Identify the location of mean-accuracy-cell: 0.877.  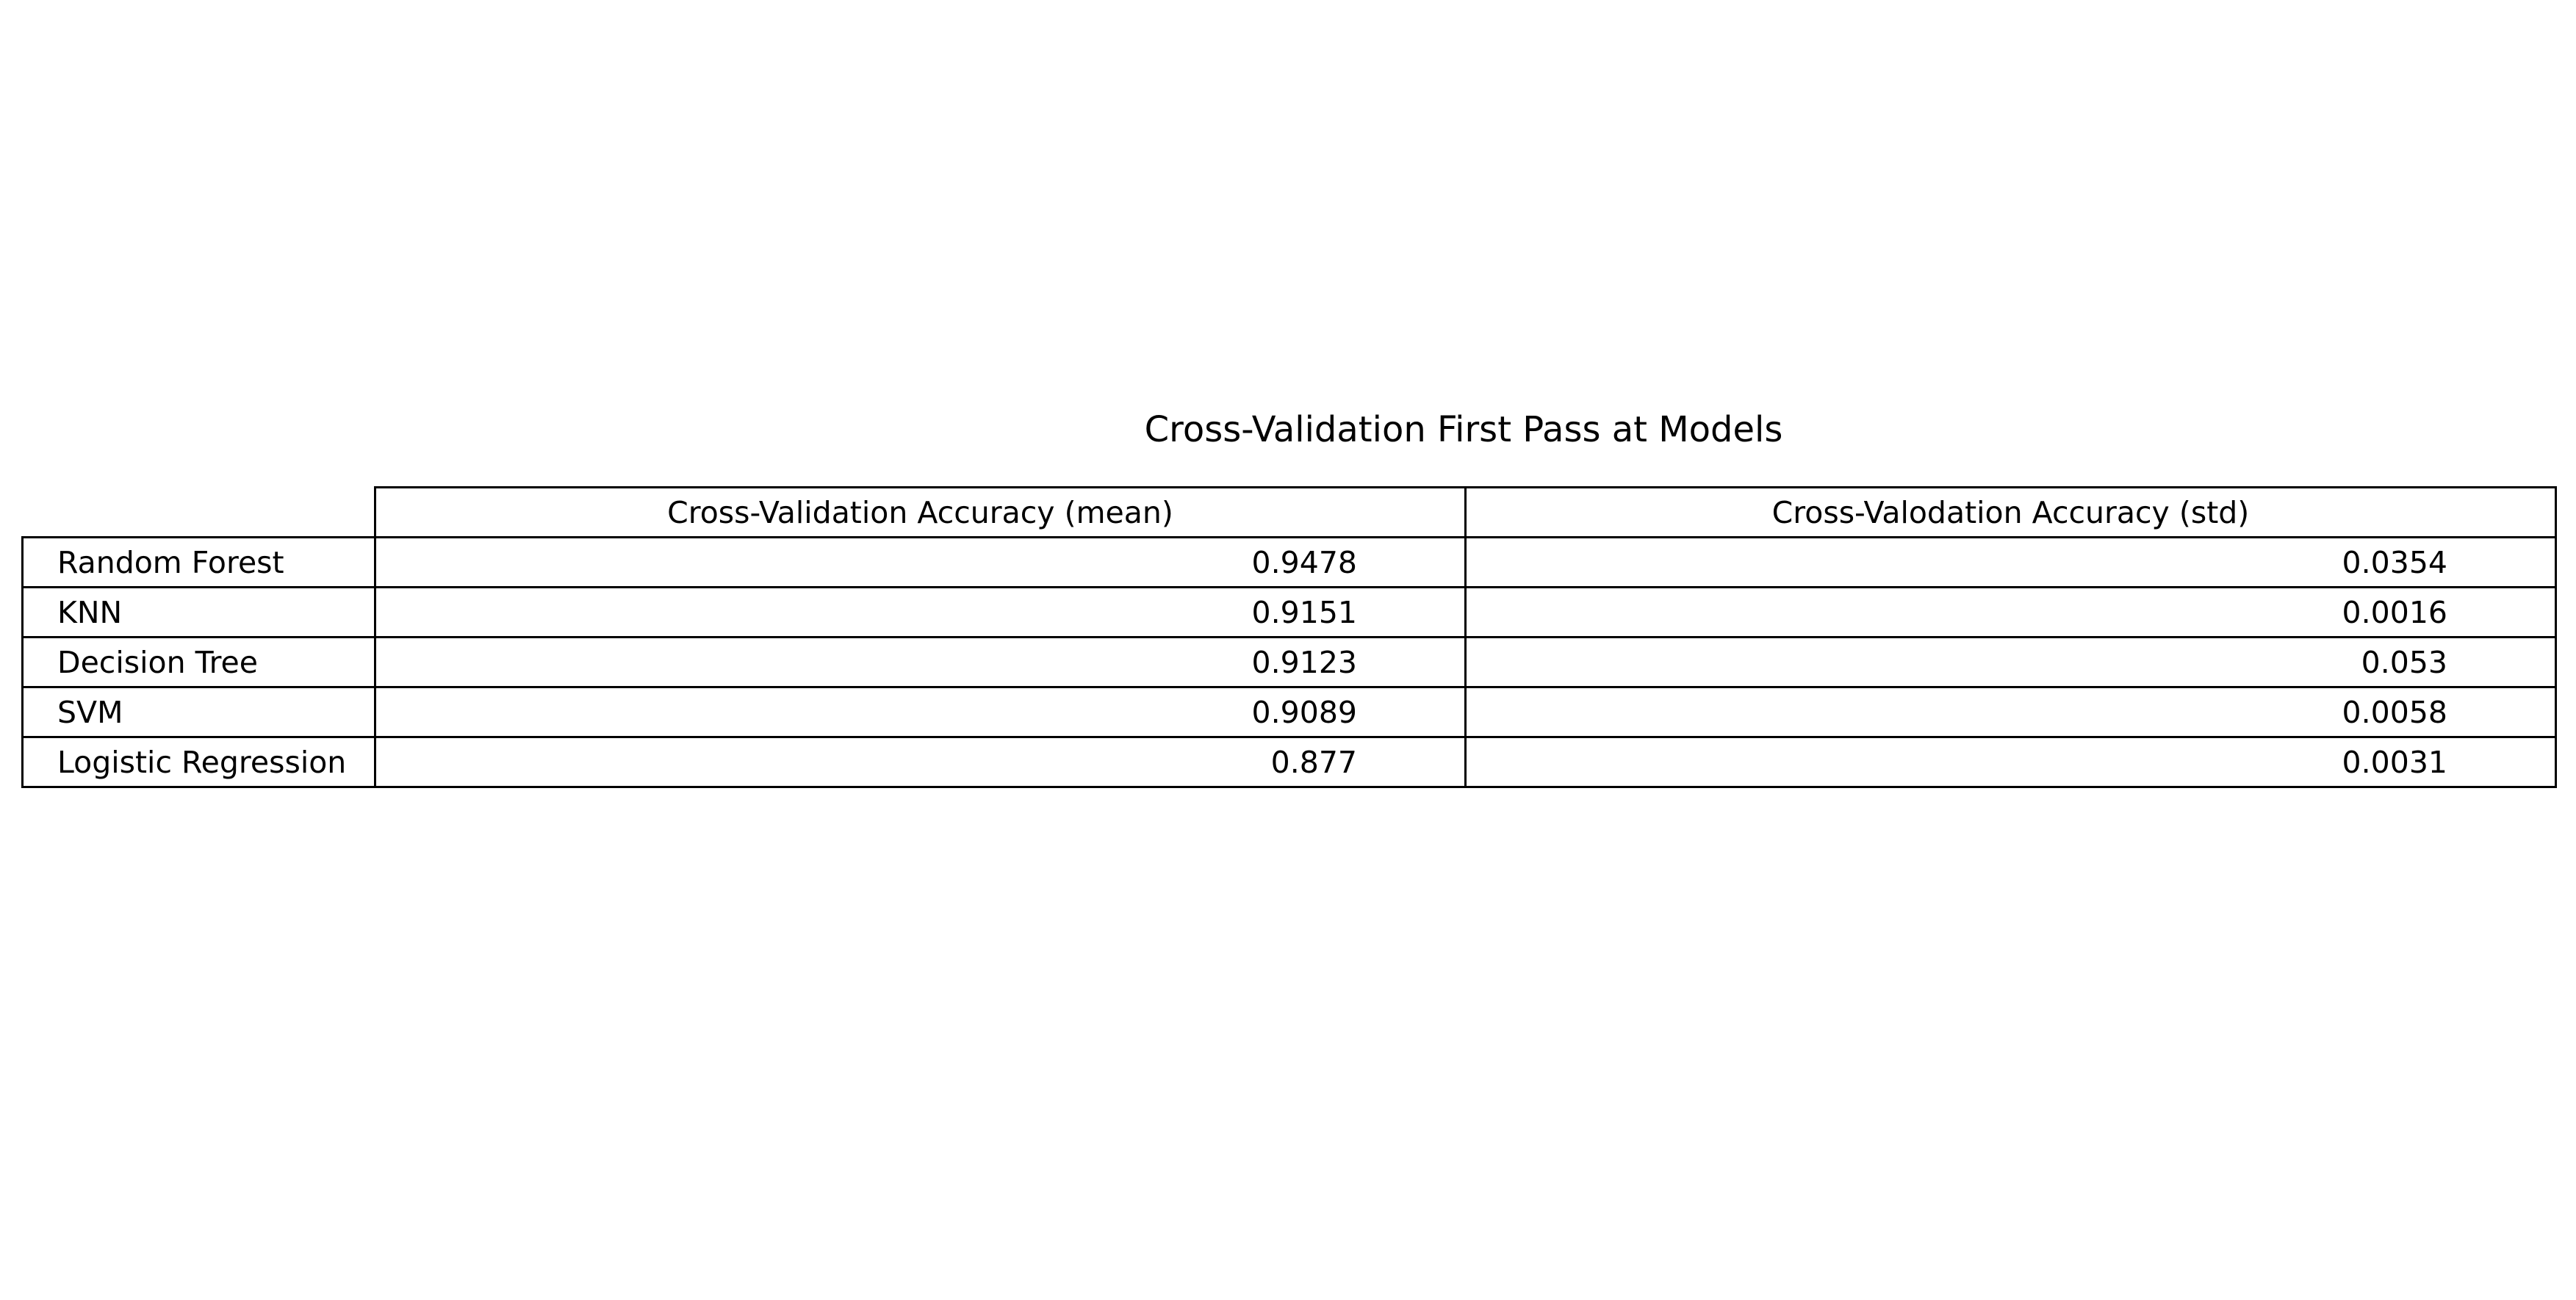
(921, 762).